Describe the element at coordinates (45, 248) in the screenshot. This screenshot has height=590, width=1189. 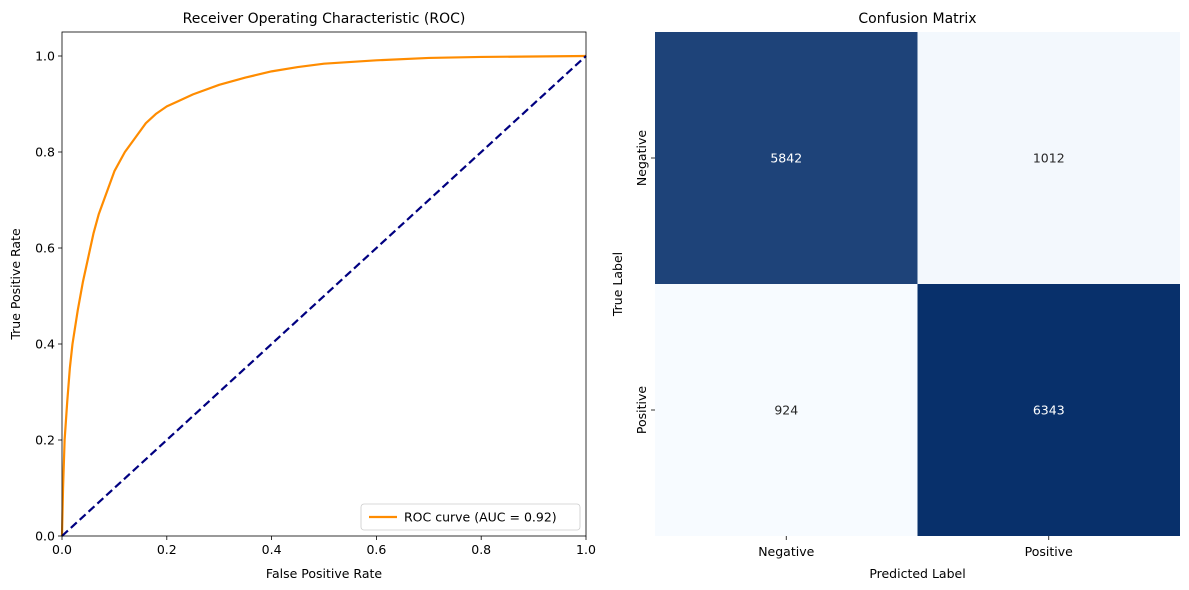
I see `y-tick-label: 0.6` at that location.